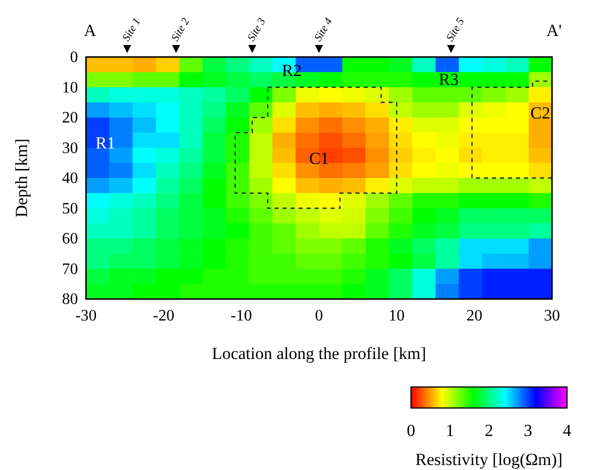  What do you see at coordinates (411, 430) in the screenshot?
I see `color-bar-label: 0` at bounding box center [411, 430].